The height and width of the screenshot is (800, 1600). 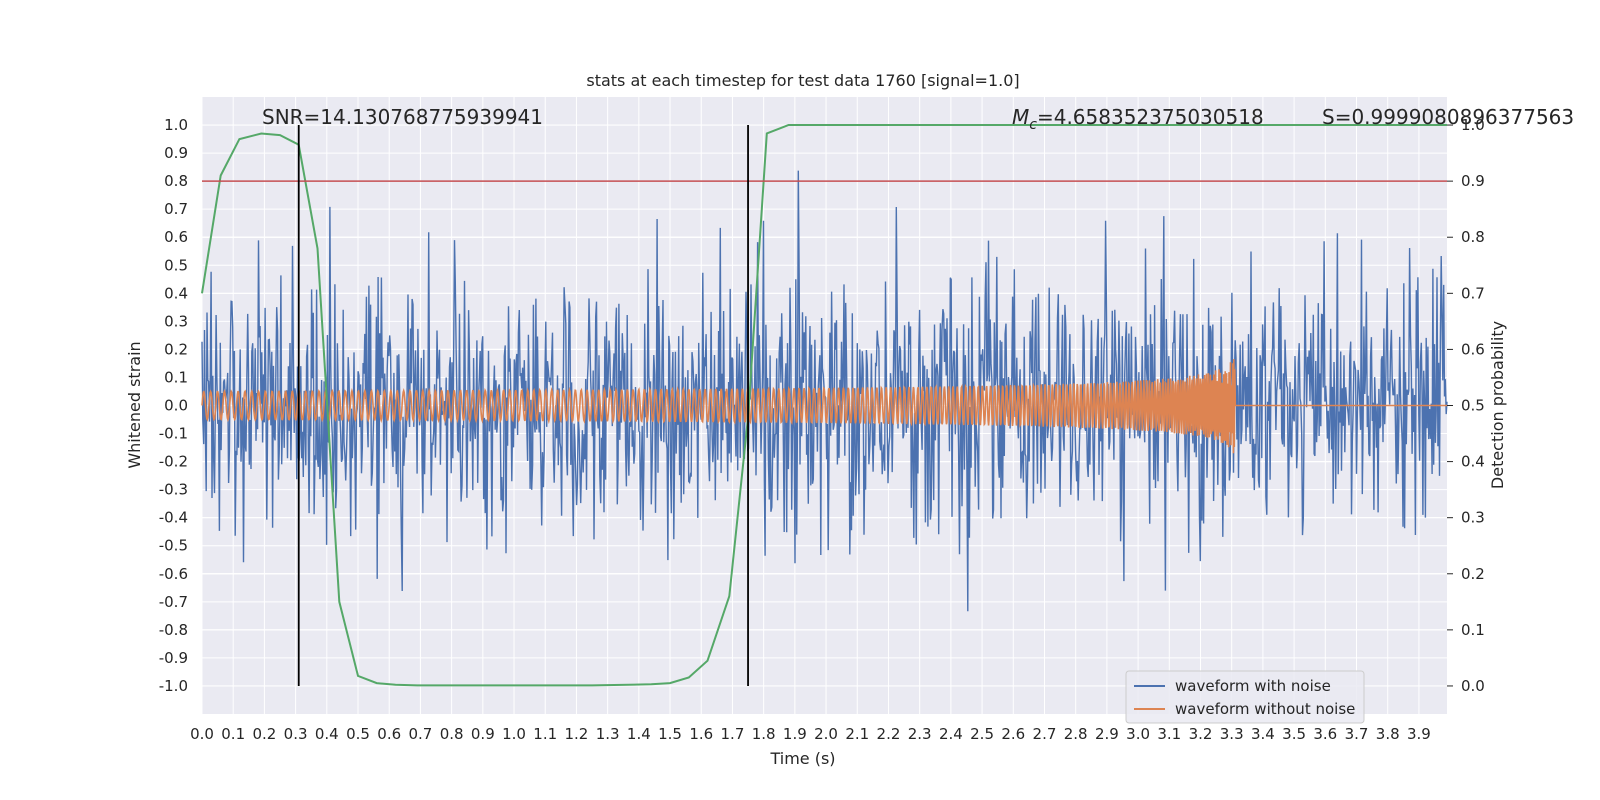 What do you see at coordinates (176, 125) in the screenshot?
I see `y-tick-label: 1.0` at bounding box center [176, 125].